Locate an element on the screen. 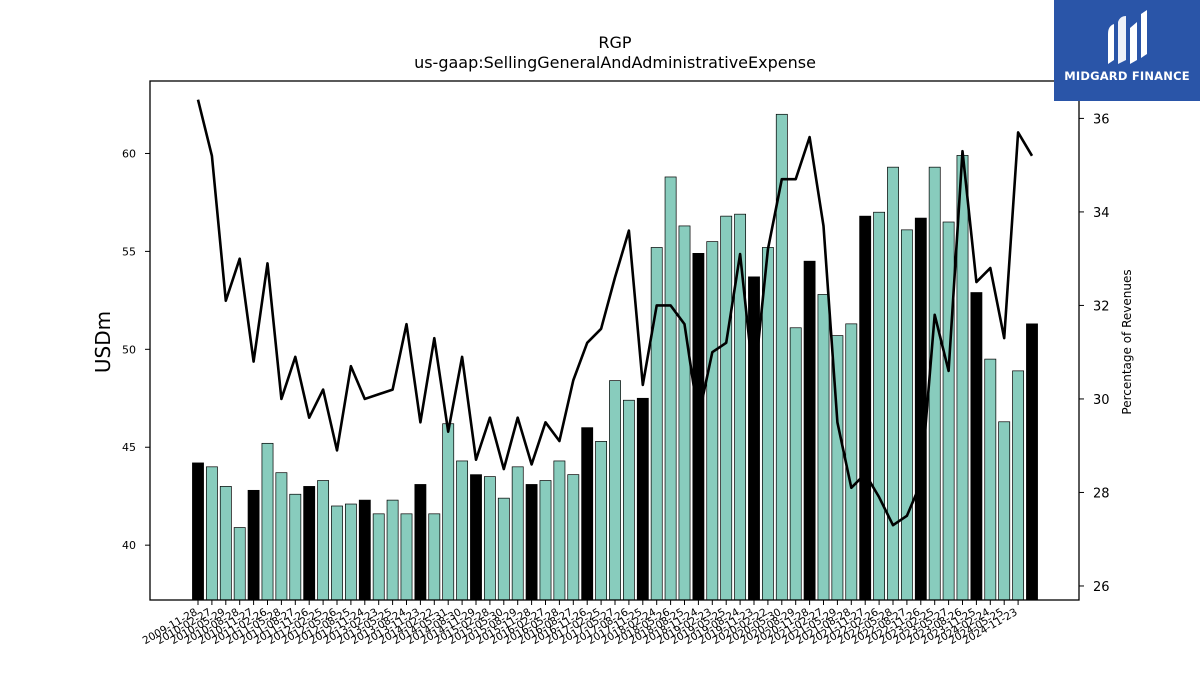  chart-title: RGP is located at coordinates (615, 42).